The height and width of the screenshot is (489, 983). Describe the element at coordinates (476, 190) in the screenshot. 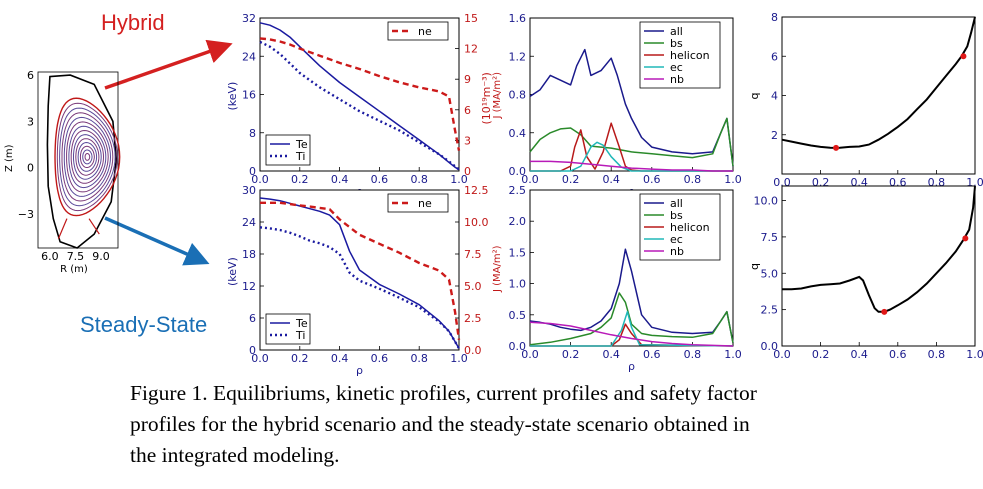

I see `kinetic-steady-ytick-right-label: 12.5` at that location.